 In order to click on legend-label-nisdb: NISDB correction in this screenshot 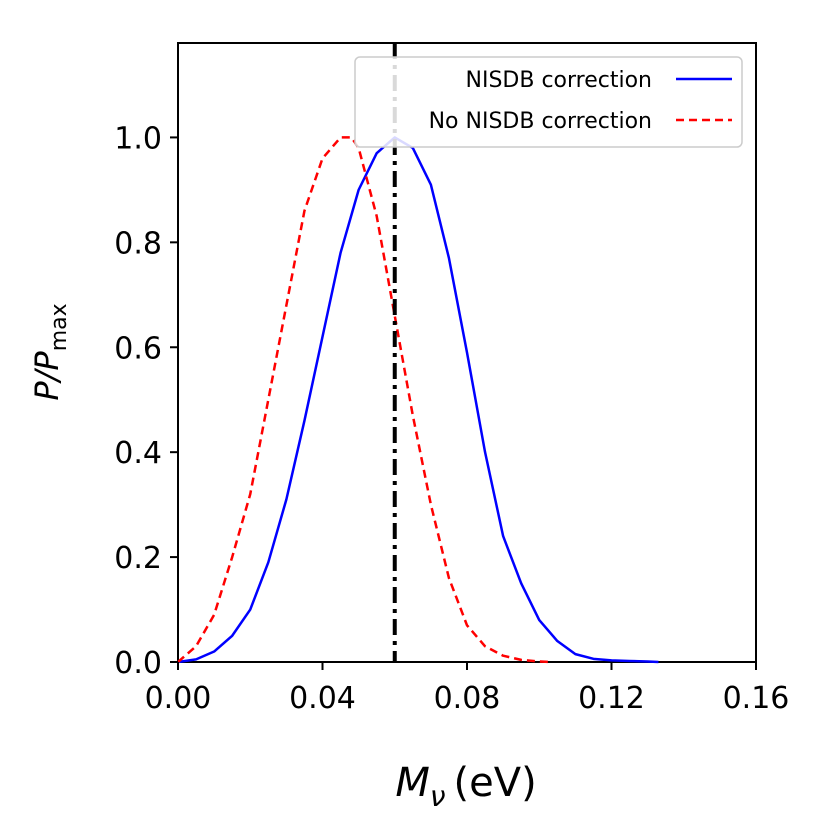, I will do `click(559, 80)`.